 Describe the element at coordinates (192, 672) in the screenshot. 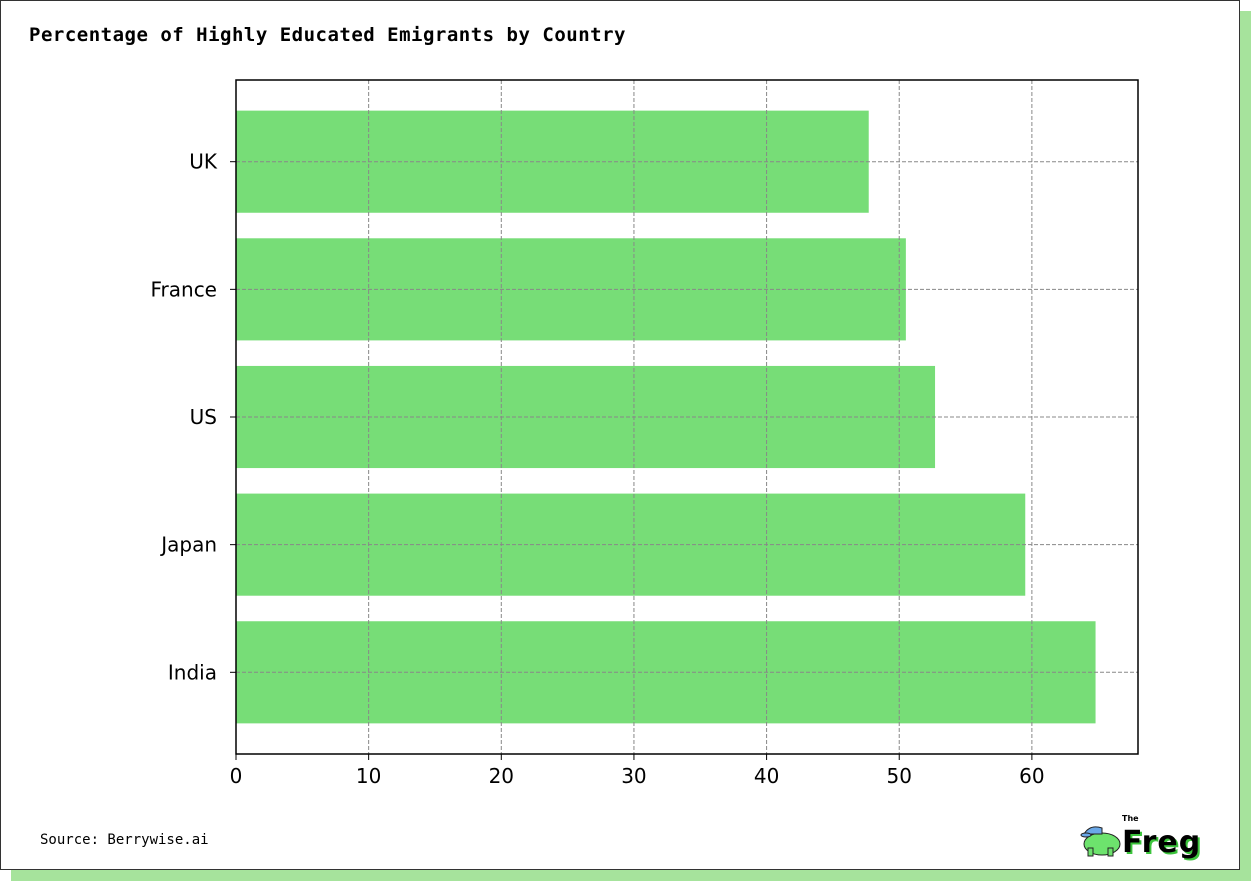

I see `y-tick-label: India` at that location.